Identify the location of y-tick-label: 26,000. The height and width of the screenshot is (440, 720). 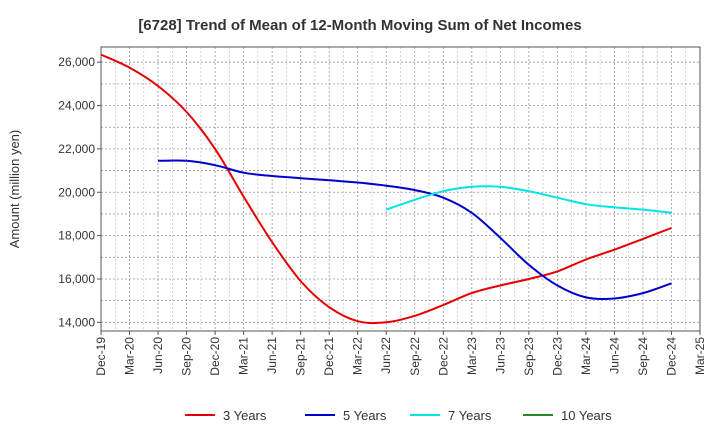
(76, 62).